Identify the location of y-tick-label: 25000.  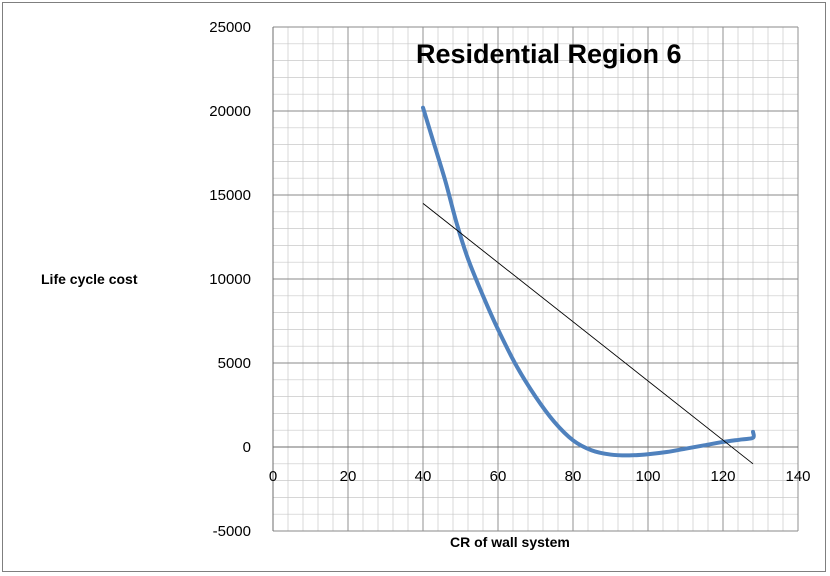
(230, 27).